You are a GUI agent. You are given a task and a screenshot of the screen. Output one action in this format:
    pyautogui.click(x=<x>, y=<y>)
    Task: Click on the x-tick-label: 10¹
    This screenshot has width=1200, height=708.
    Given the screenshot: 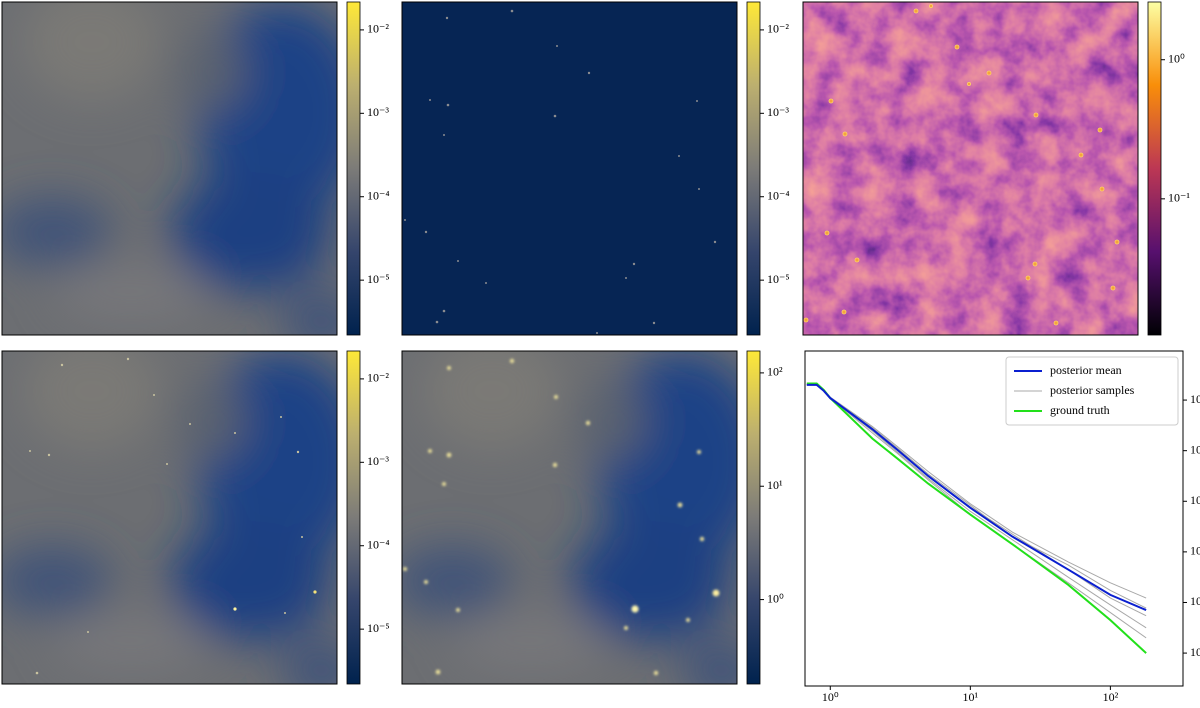 What is the action you would take?
    pyautogui.click(x=971, y=696)
    